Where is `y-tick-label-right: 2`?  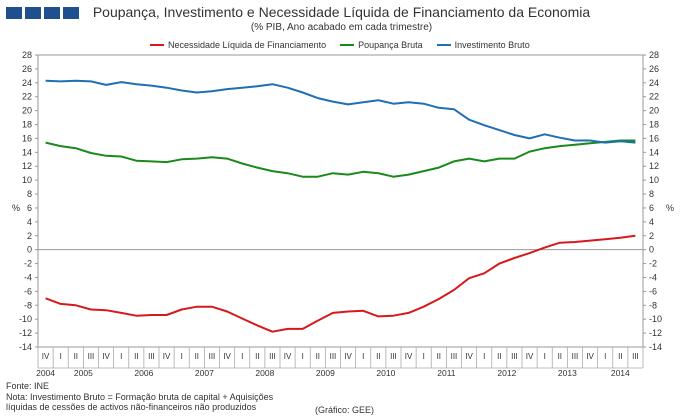
y-tick-label-right: 2 is located at coordinates (651, 236).